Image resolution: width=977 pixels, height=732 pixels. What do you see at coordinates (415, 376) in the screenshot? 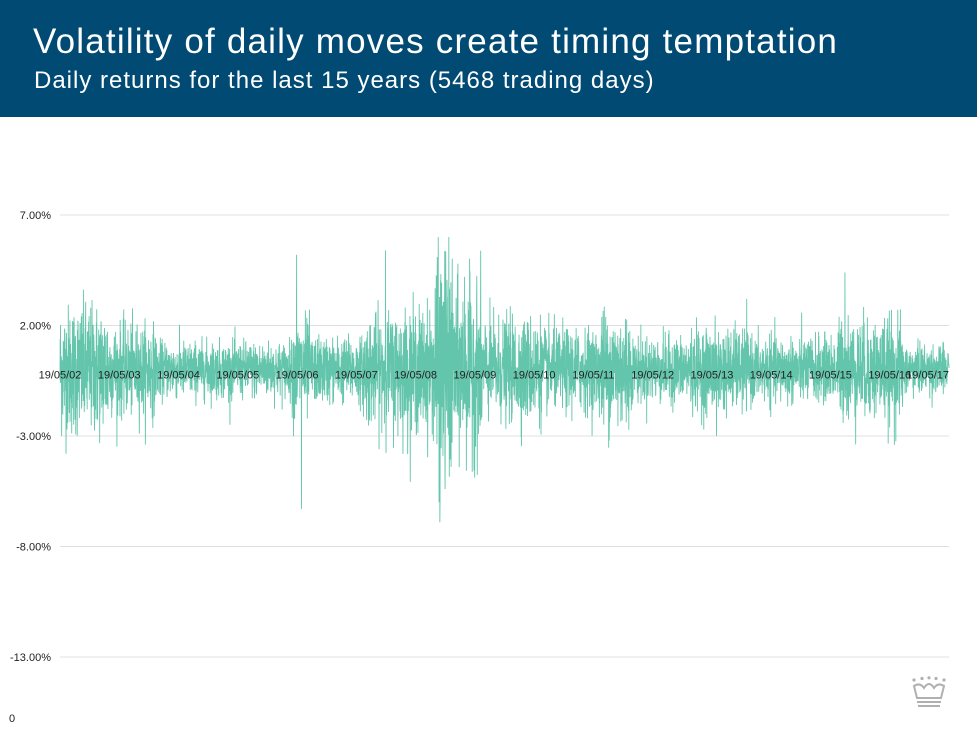
I see `x-tick-label: 19/05/08` at bounding box center [415, 376].